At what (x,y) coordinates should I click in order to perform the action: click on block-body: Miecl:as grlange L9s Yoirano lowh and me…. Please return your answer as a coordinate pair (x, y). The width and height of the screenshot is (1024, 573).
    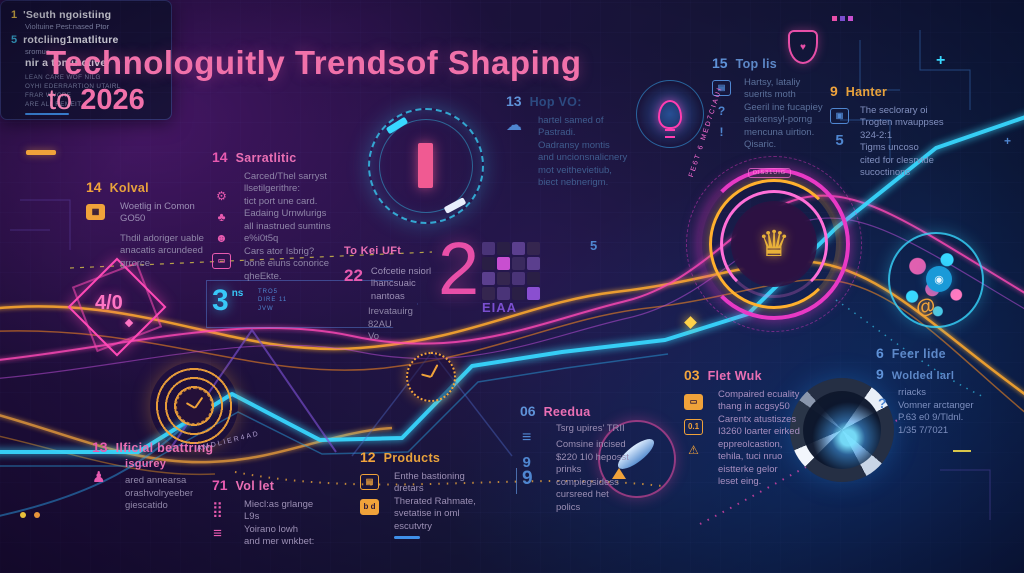
    Looking at the image, I should click on (279, 523).